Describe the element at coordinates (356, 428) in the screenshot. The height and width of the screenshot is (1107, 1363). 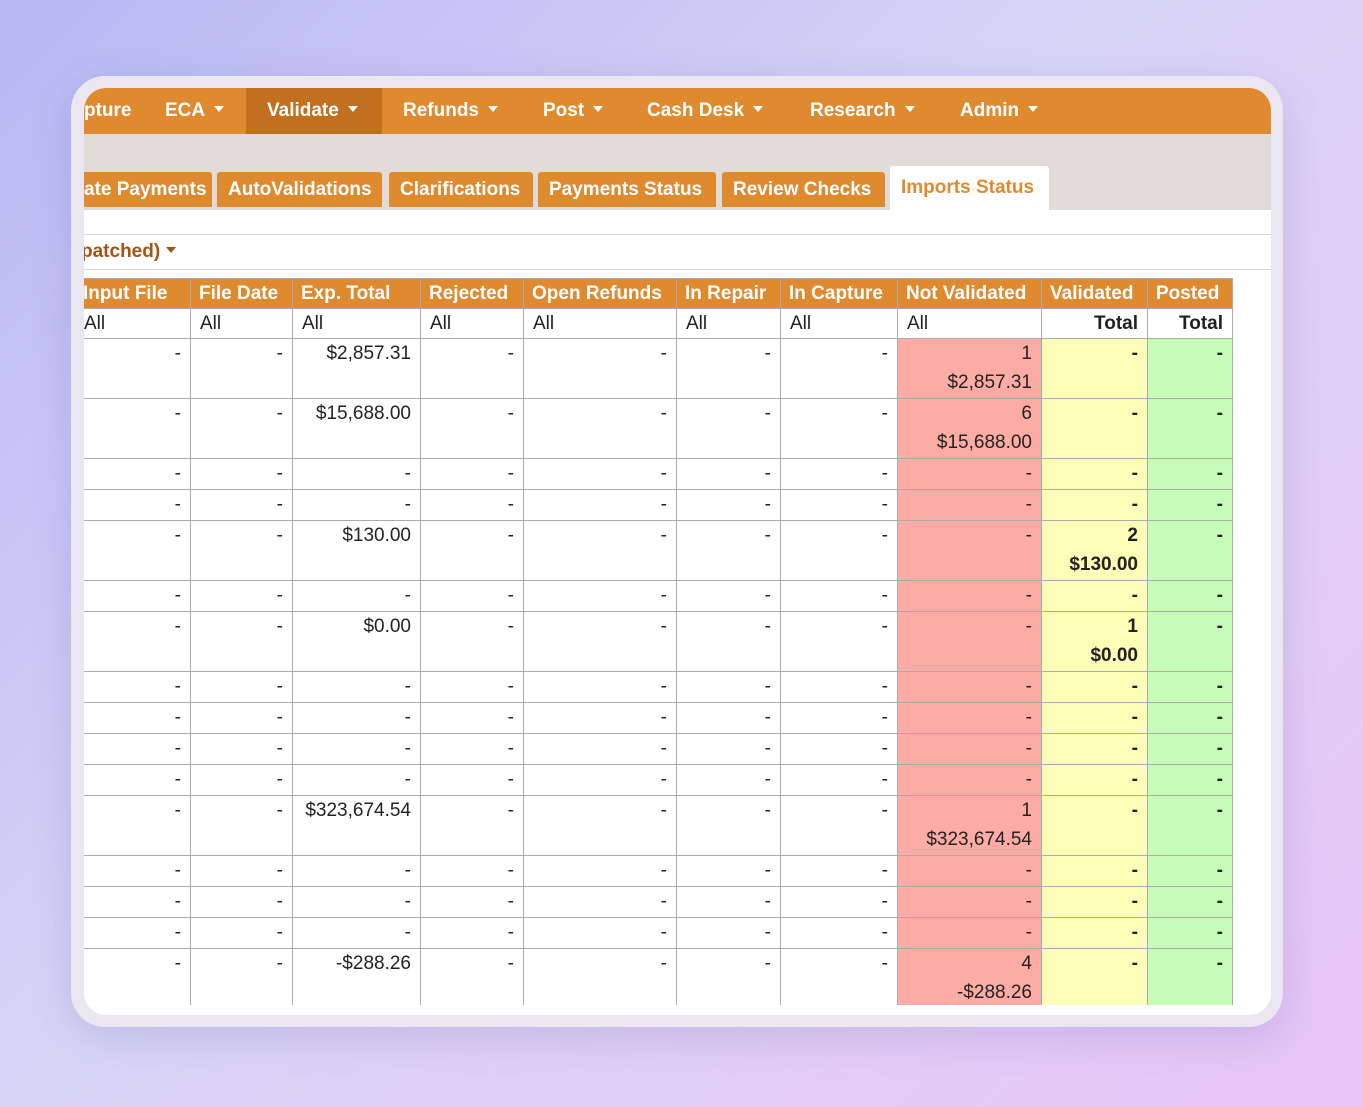
I see `cell-exp-total: $15,688.00` at that location.